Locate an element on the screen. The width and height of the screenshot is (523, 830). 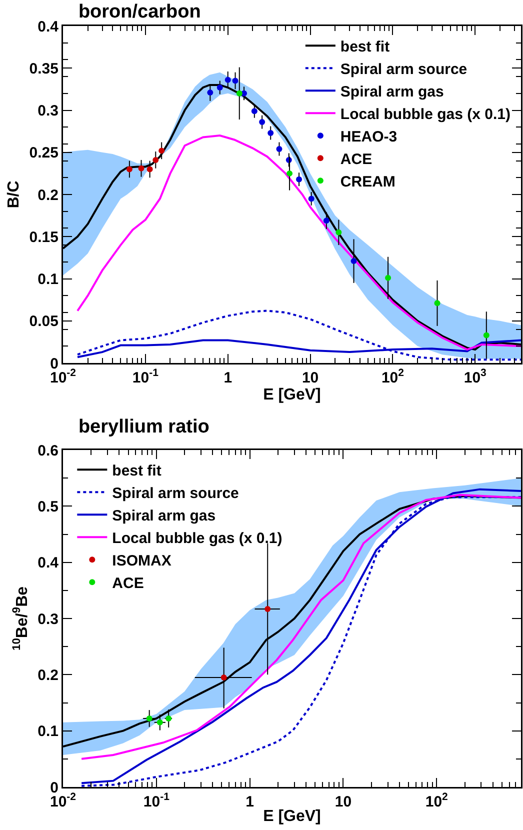
chart-title: beryllium ratio is located at coordinates (144, 427).